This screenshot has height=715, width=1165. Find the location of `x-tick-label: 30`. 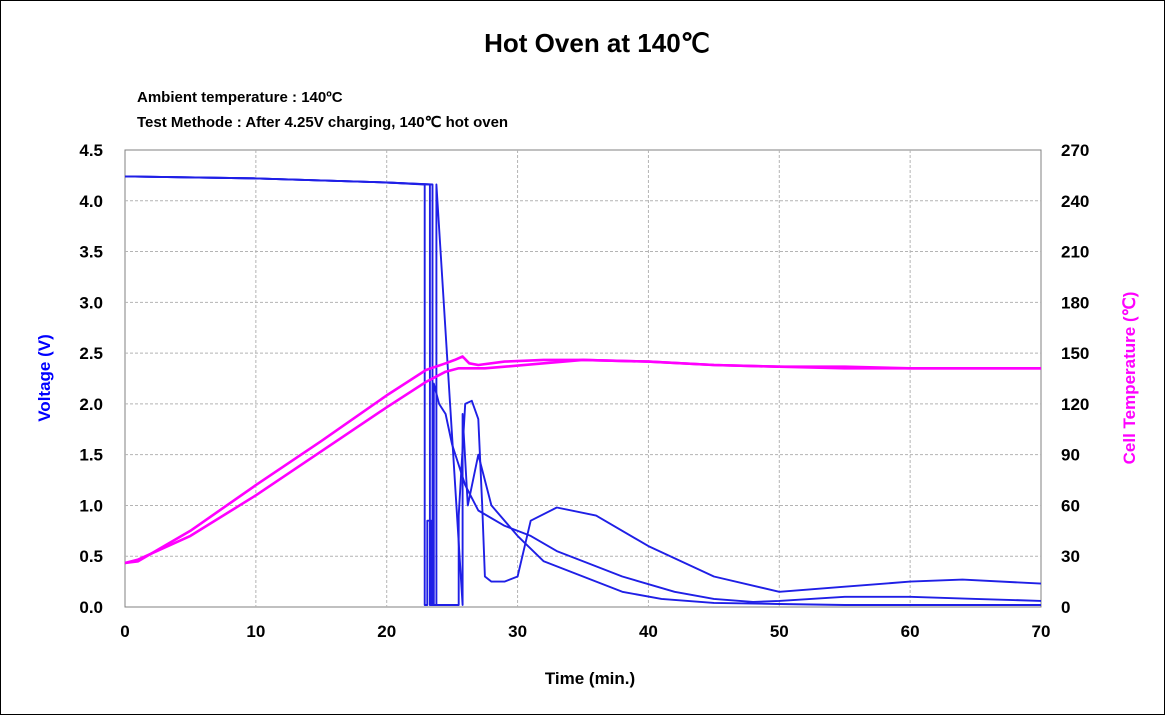

x-tick-label: 30 is located at coordinates (517, 631).